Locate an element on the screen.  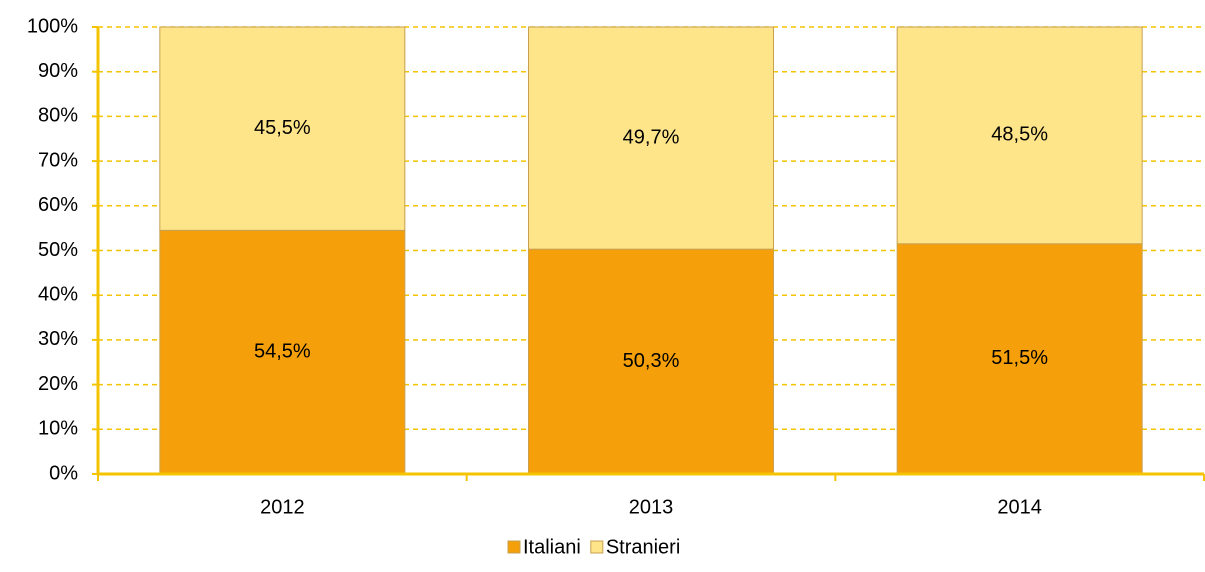
data-label: 48,5% is located at coordinates (1019, 135).